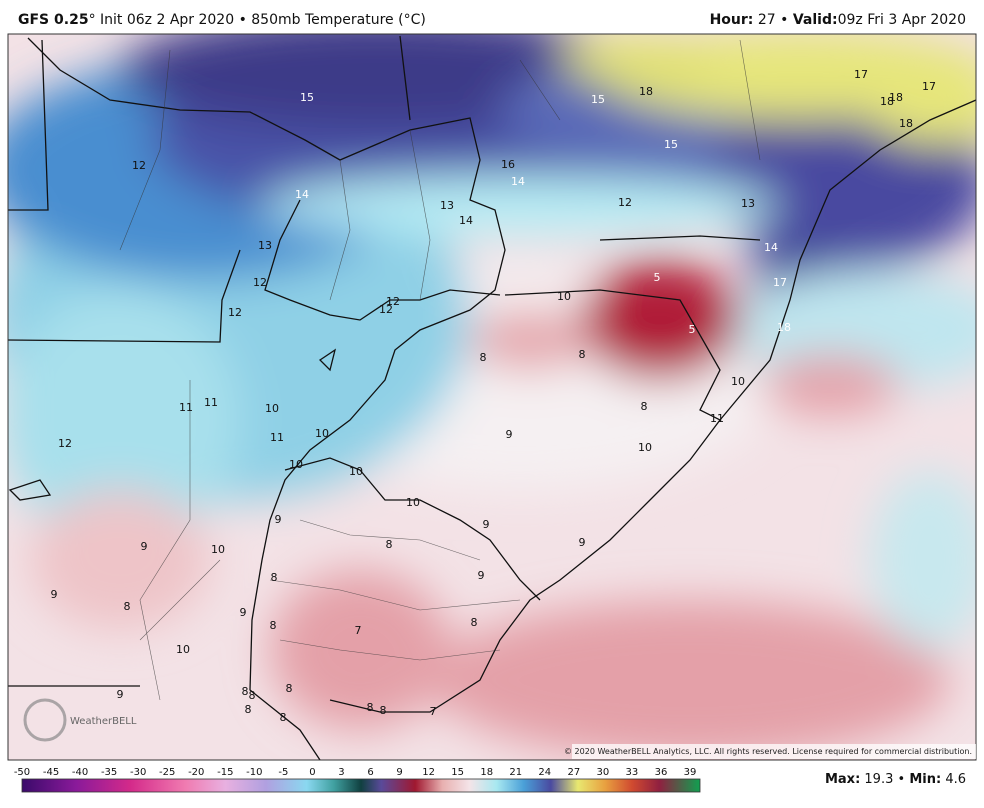  Describe the element at coordinates (766, 20) in the screenshot. I see `hour: 27` at that location.